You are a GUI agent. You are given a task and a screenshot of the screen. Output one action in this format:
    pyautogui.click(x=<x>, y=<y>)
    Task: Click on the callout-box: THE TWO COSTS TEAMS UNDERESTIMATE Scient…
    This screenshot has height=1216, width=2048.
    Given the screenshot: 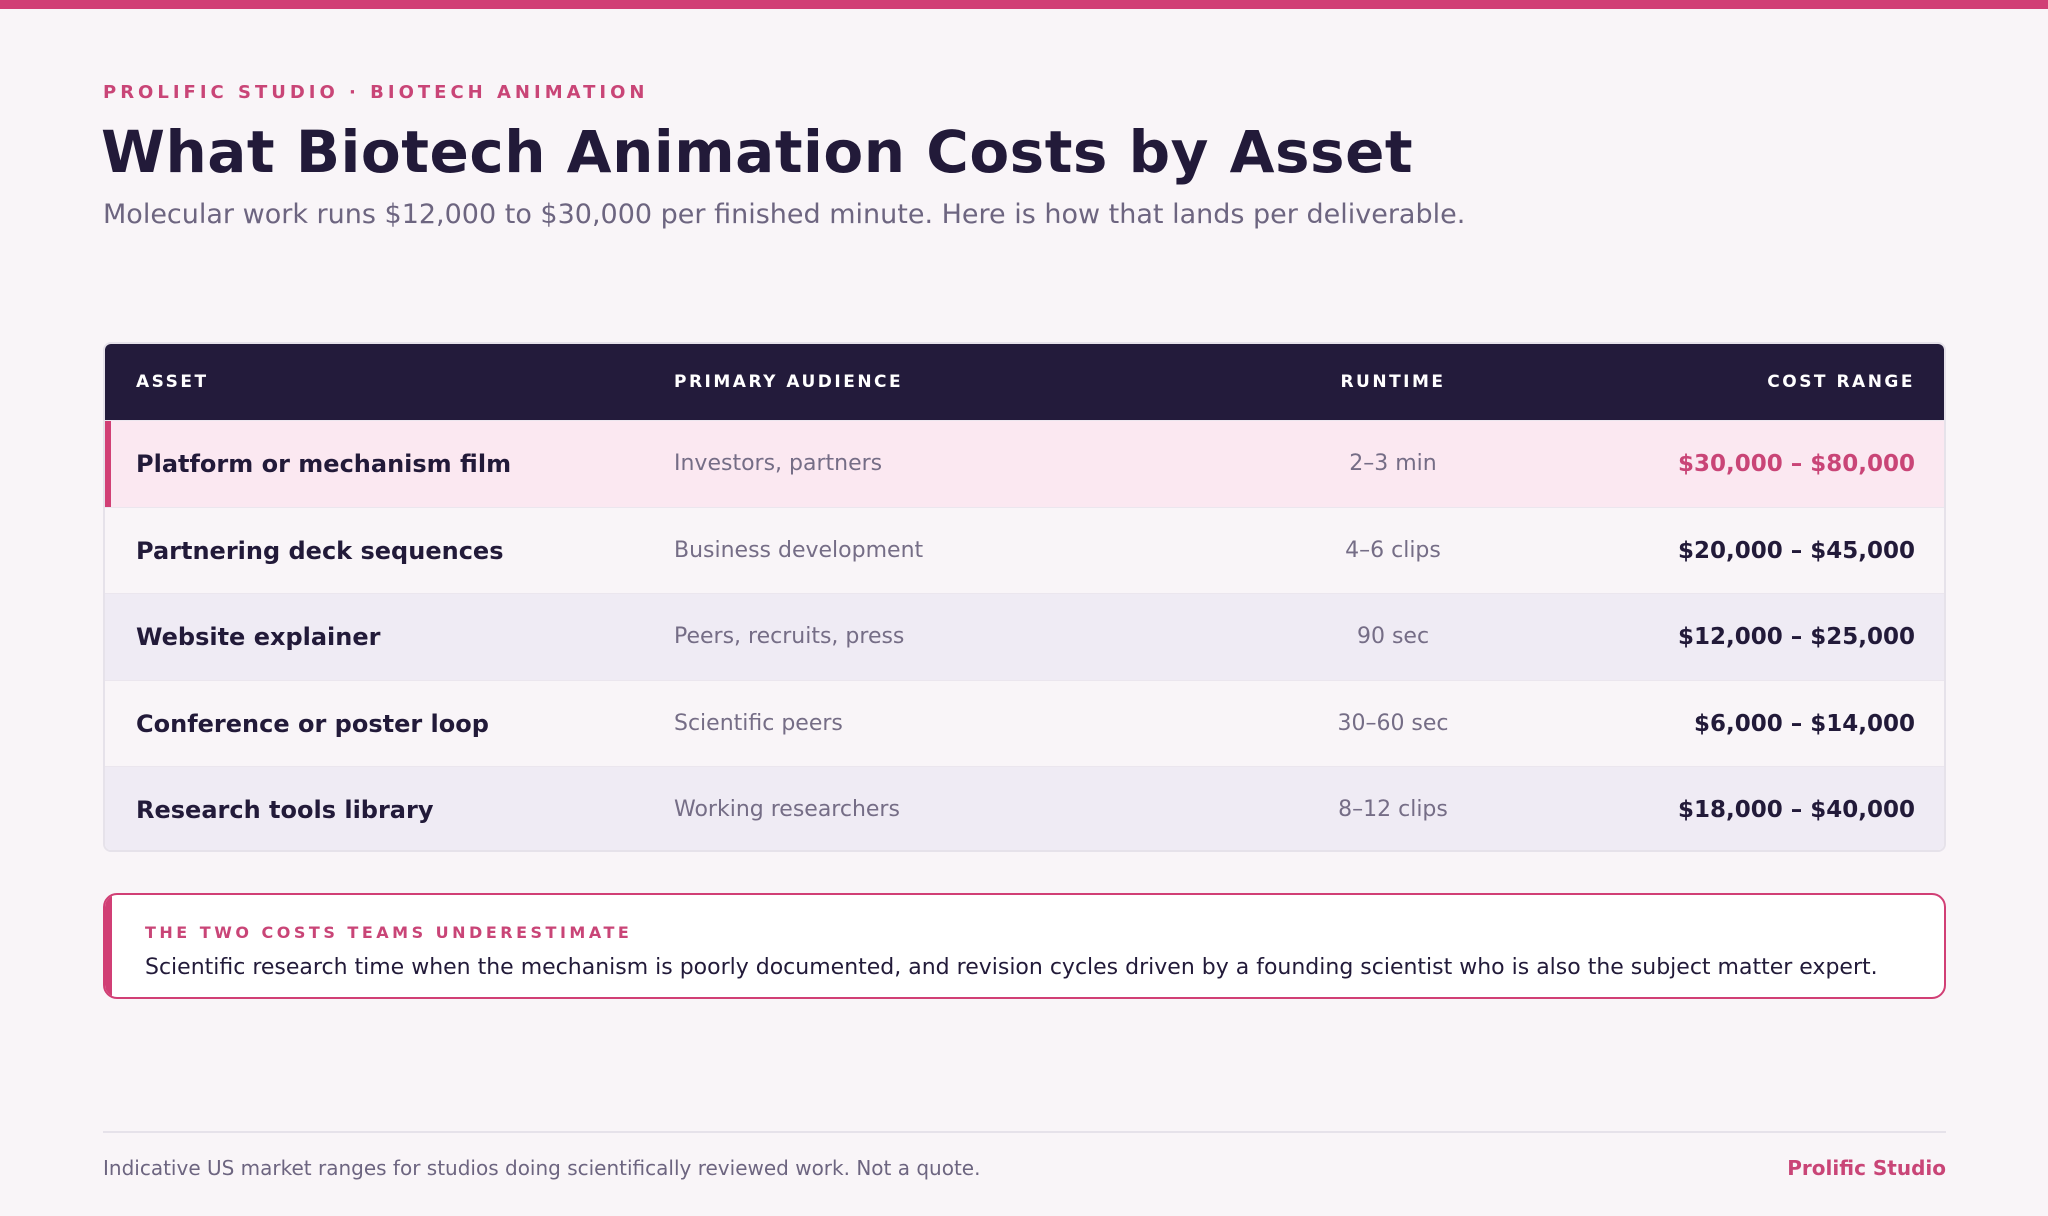 What is the action you would take?
    pyautogui.click(x=1024, y=946)
    